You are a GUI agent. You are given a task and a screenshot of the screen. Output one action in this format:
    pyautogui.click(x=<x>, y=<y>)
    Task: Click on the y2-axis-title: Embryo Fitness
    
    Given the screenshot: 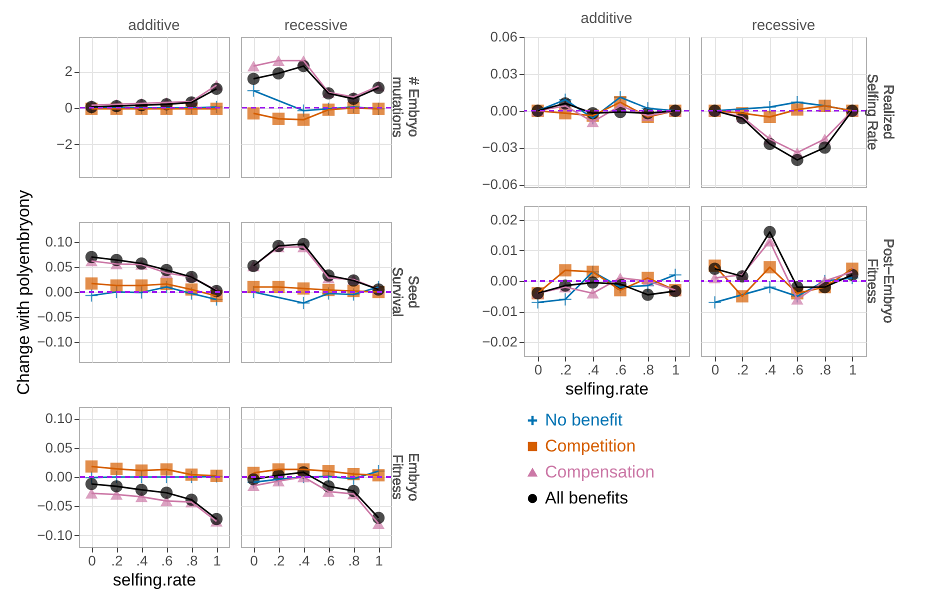 What is the action you would take?
    pyautogui.click(x=406, y=477)
    